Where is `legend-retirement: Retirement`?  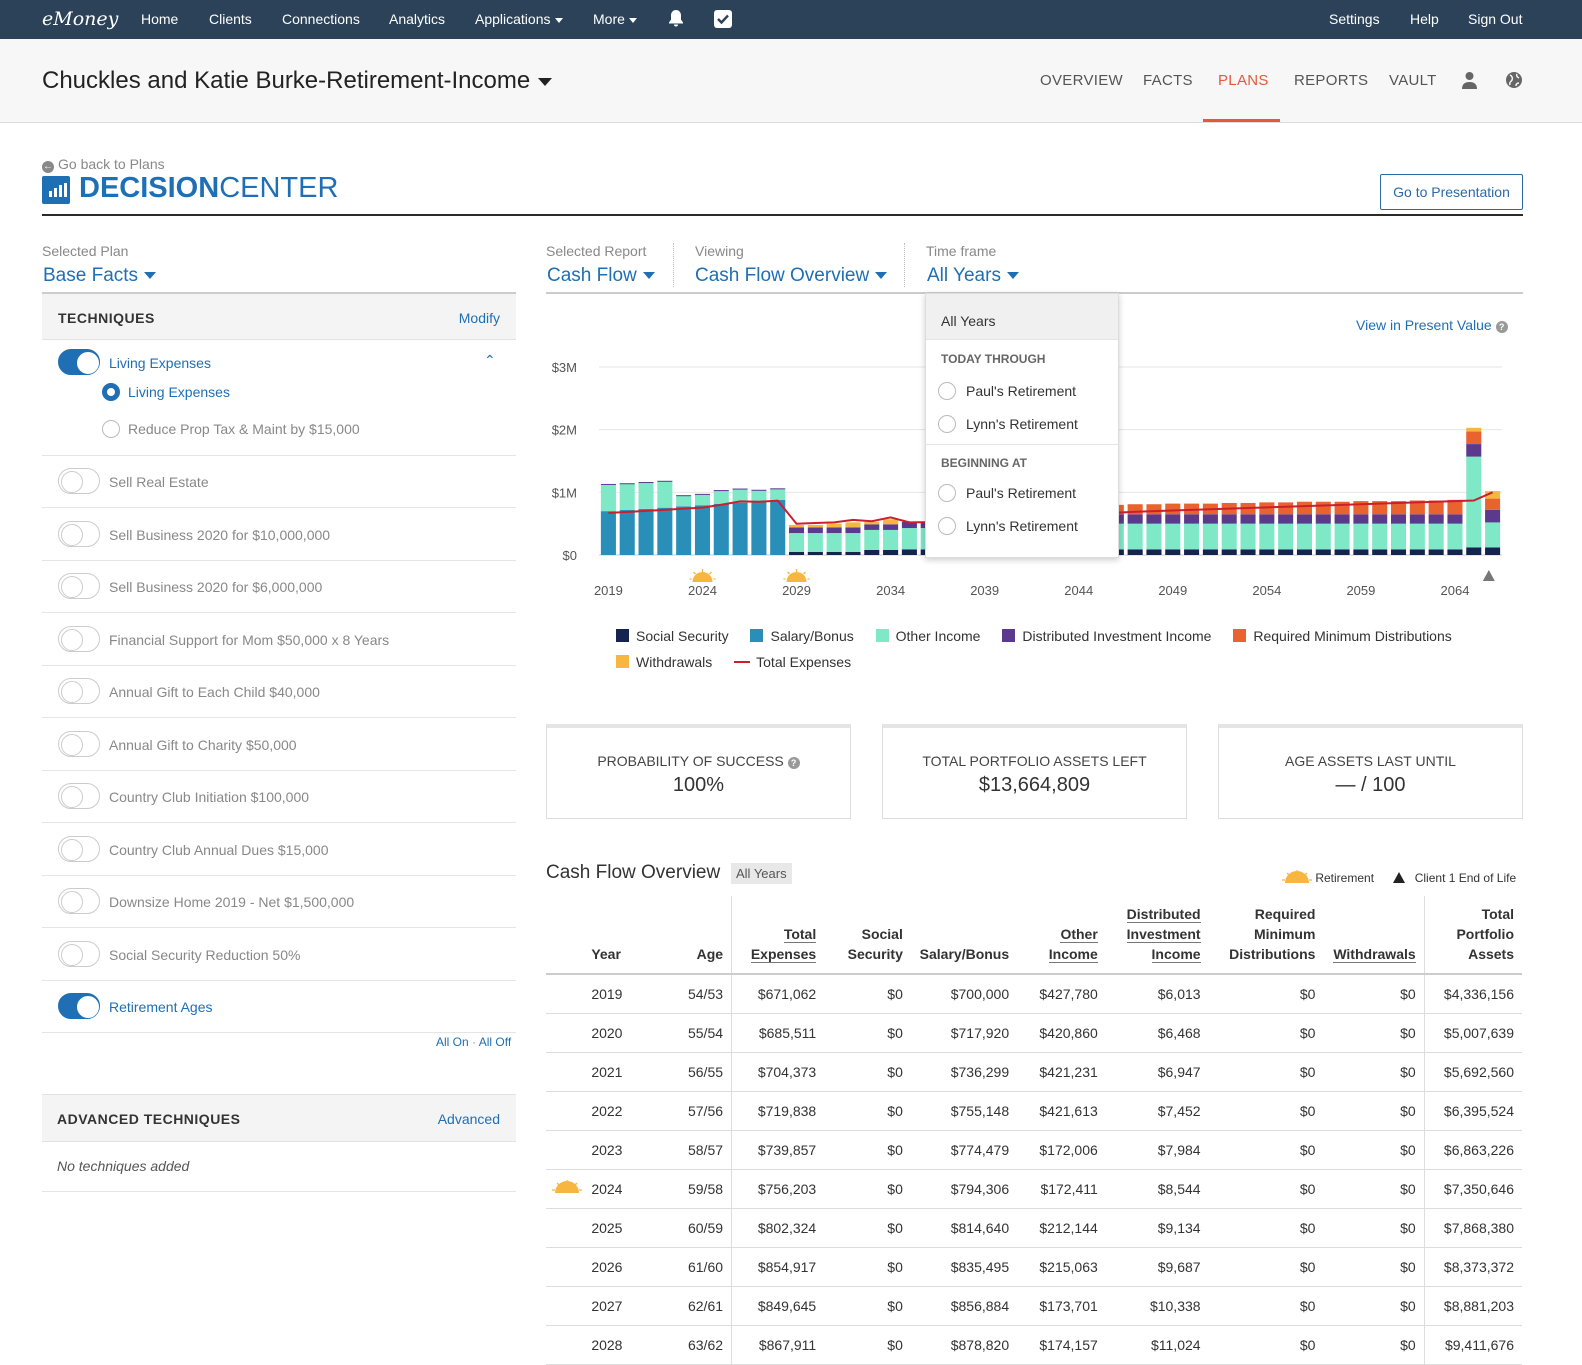 legend-retirement: Retirement is located at coordinates (1345, 878).